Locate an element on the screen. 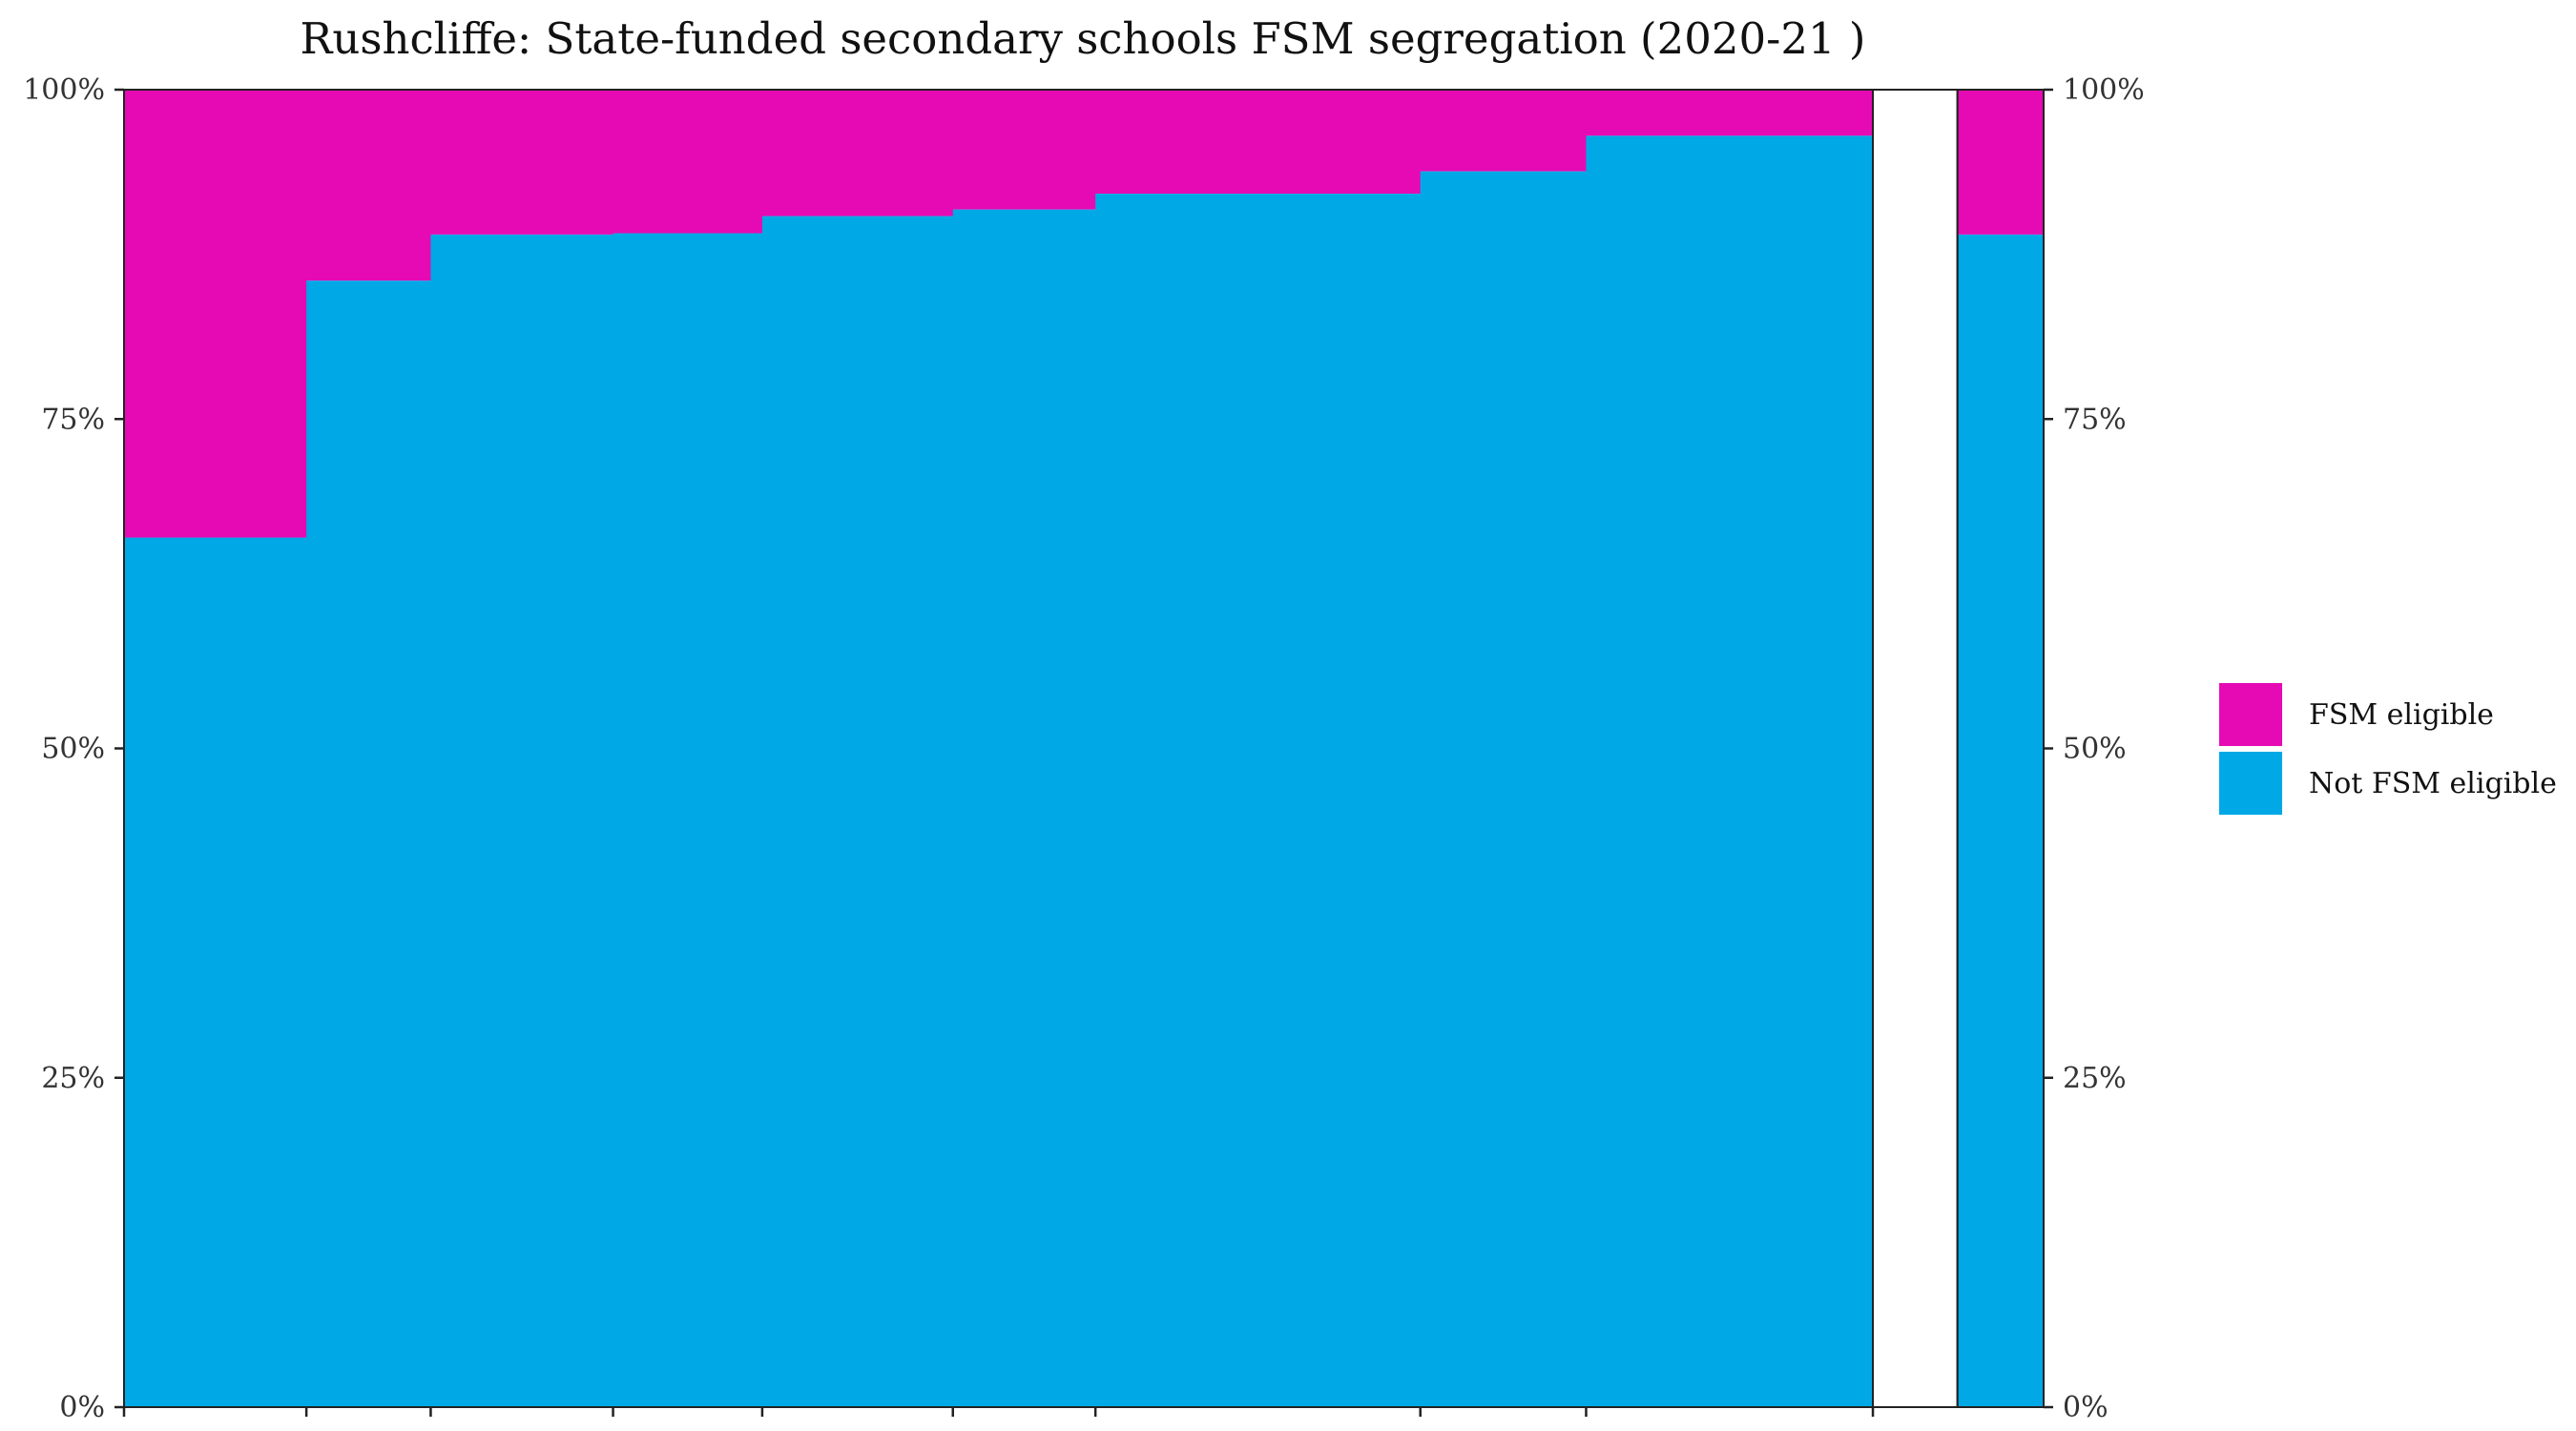 This screenshot has height=1431, width=2576. y-tick-label-right-75: 75% is located at coordinates (2095, 420).